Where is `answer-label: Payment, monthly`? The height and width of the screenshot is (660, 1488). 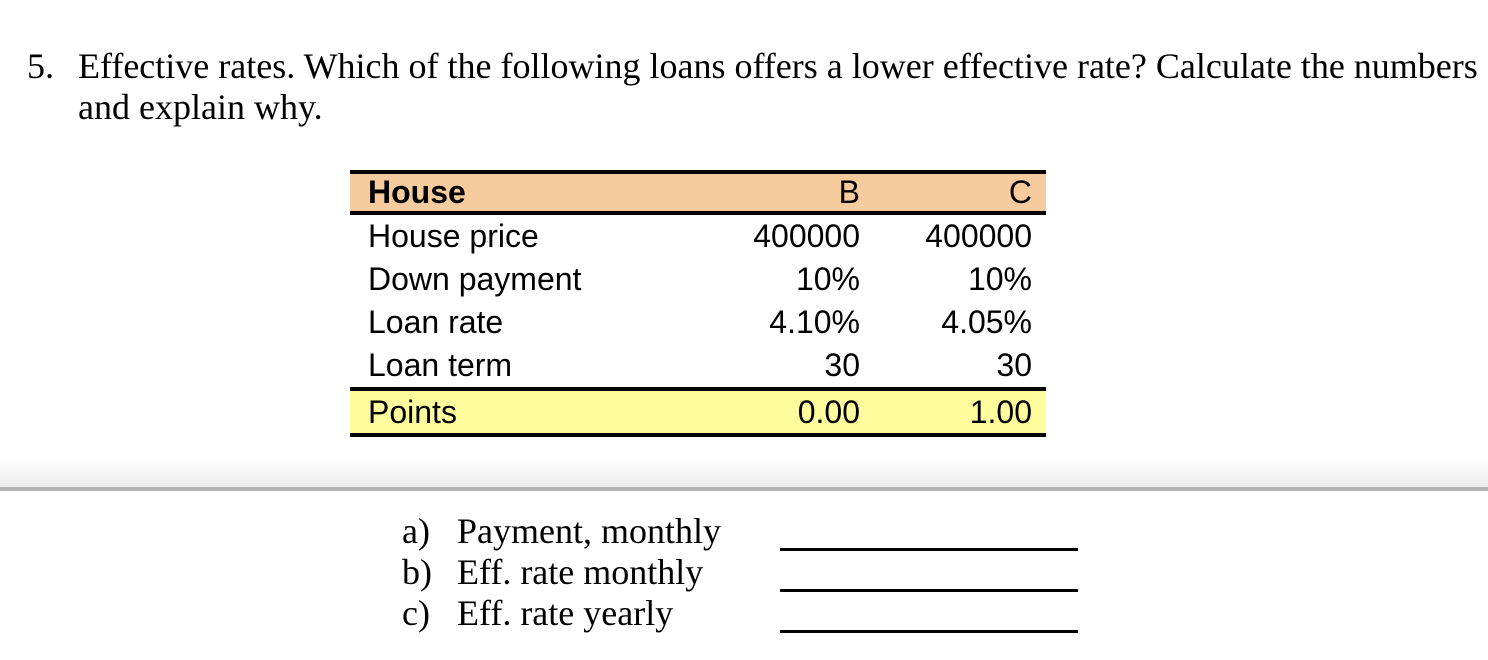 answer-label: Payment, monthly is located at coordinates (589, 531).